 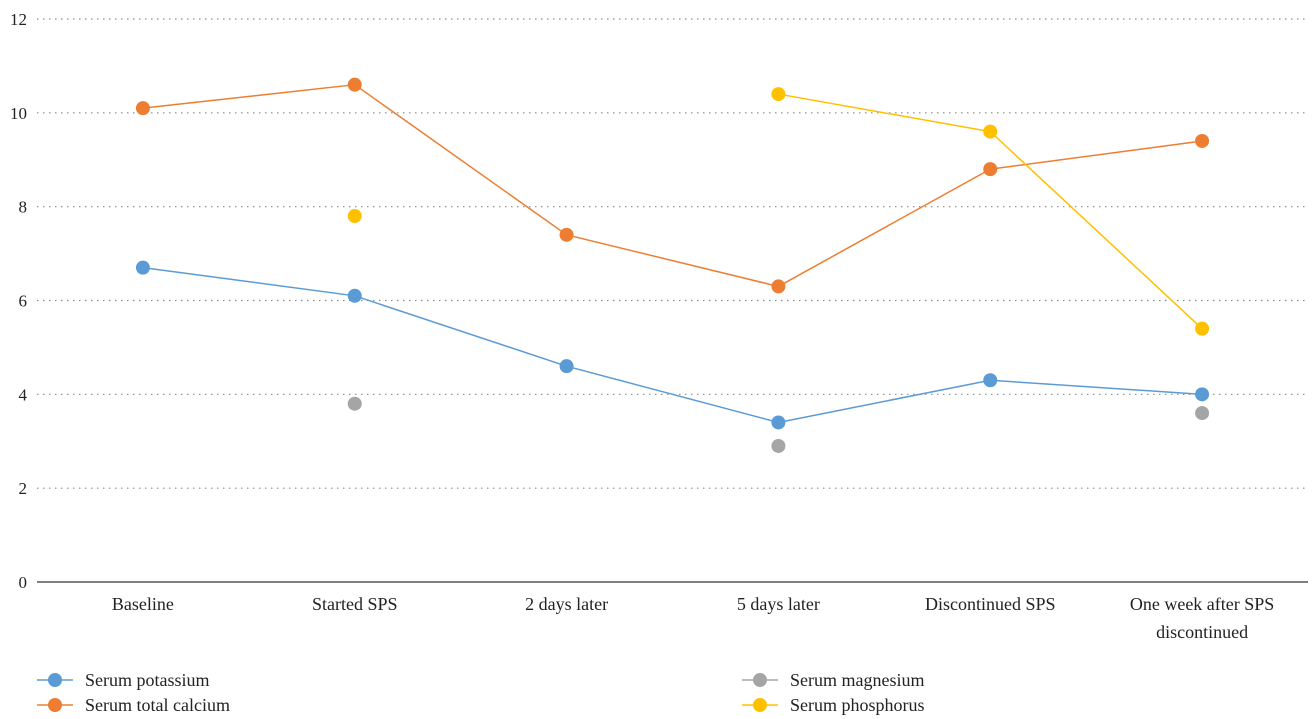 What do you see at coordinates (23, 301) in the screenshot?
I see `y-tick-label: 6` at bounding box center [23, 301].